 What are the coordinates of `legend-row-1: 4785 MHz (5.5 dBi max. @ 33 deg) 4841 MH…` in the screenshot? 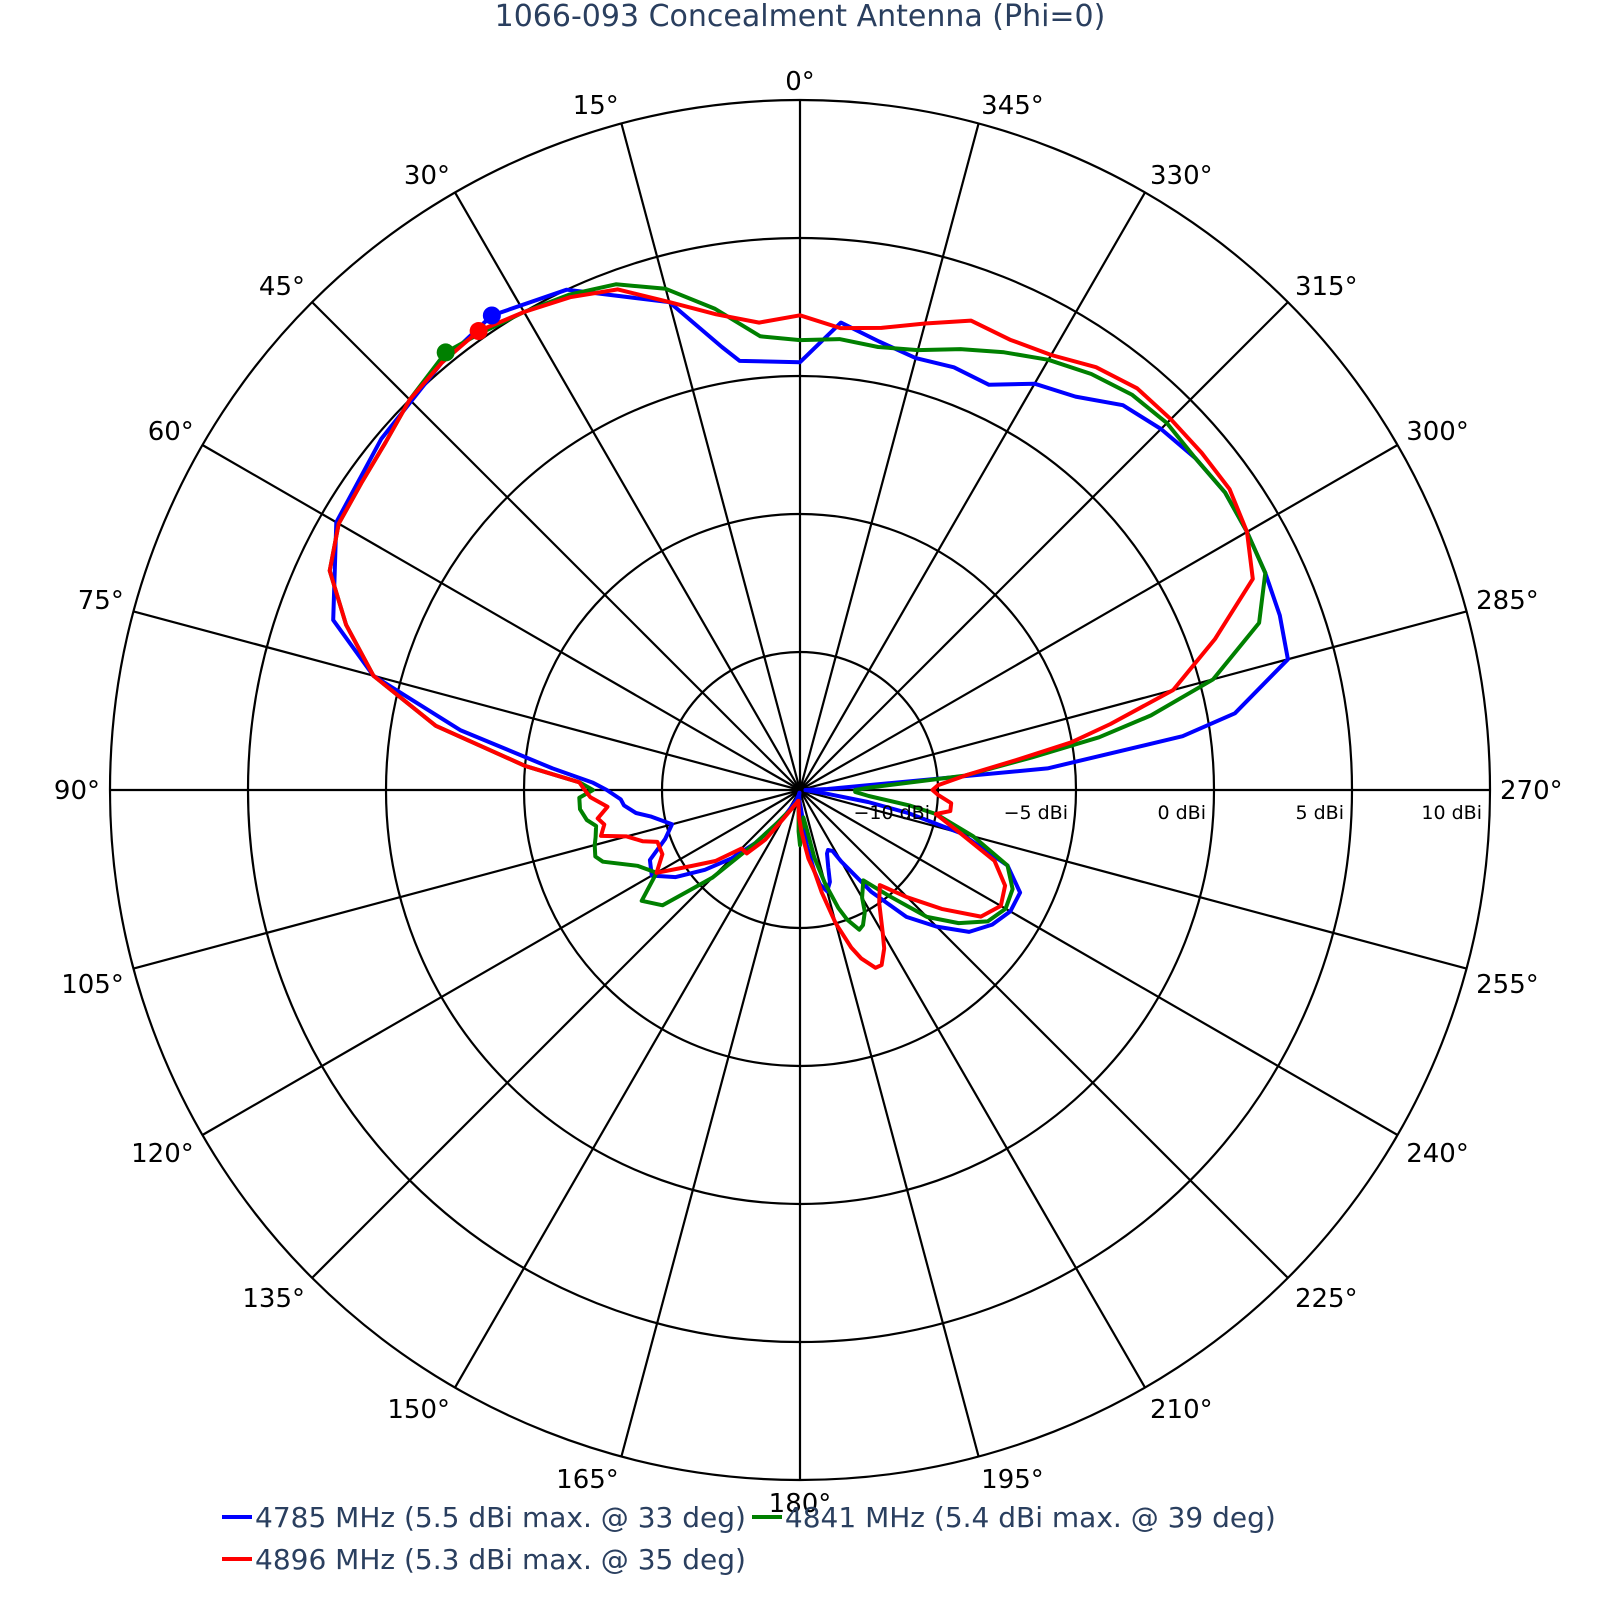 It's located at (902, 1517).